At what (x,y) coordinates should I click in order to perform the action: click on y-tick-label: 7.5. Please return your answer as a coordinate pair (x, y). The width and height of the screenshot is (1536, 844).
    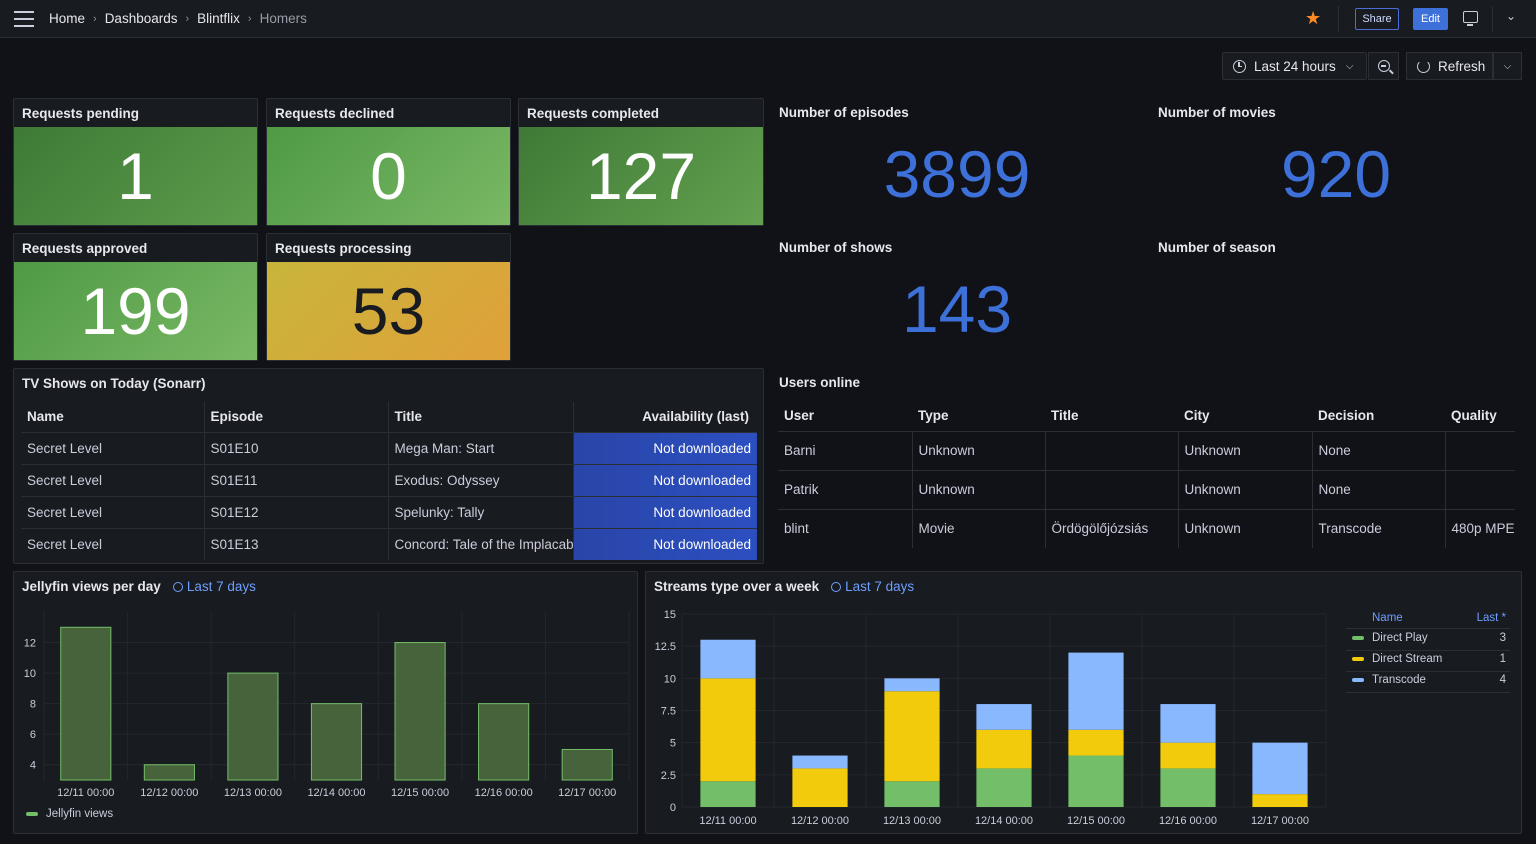
    Looking at the image, I should click on (668, 712).